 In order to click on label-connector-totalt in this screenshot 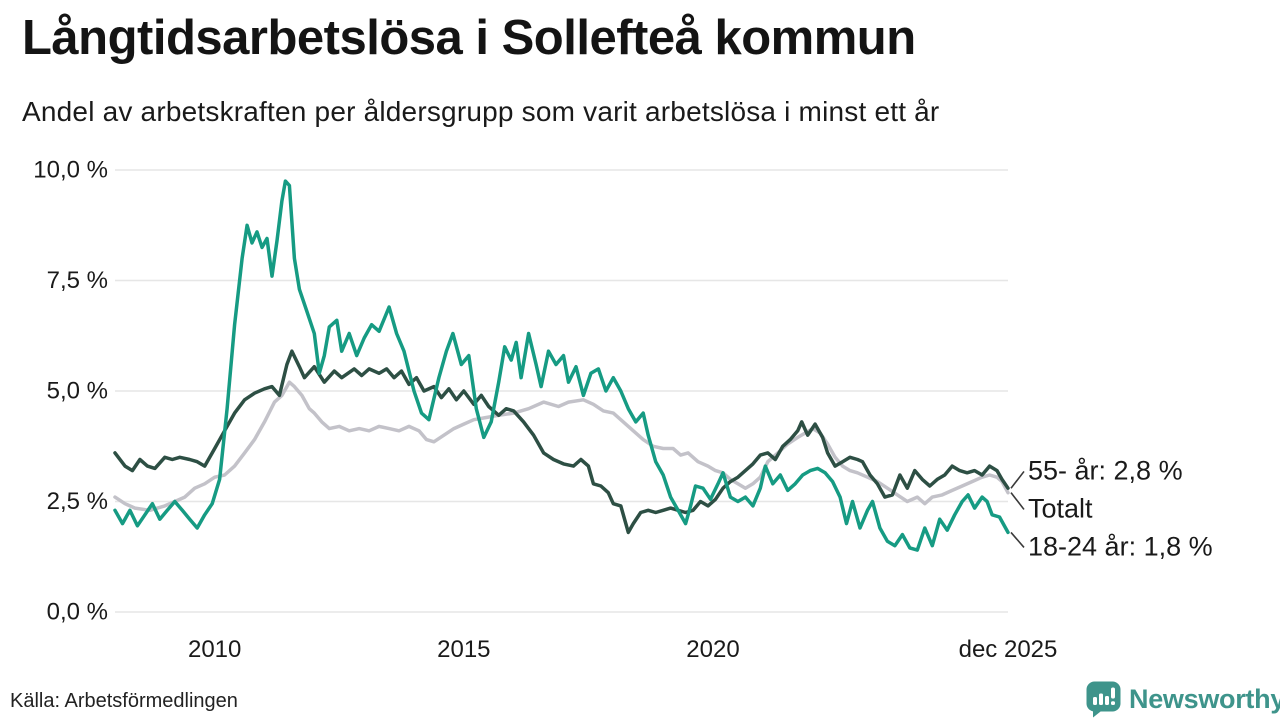, I will do `click(1017, 501)`.